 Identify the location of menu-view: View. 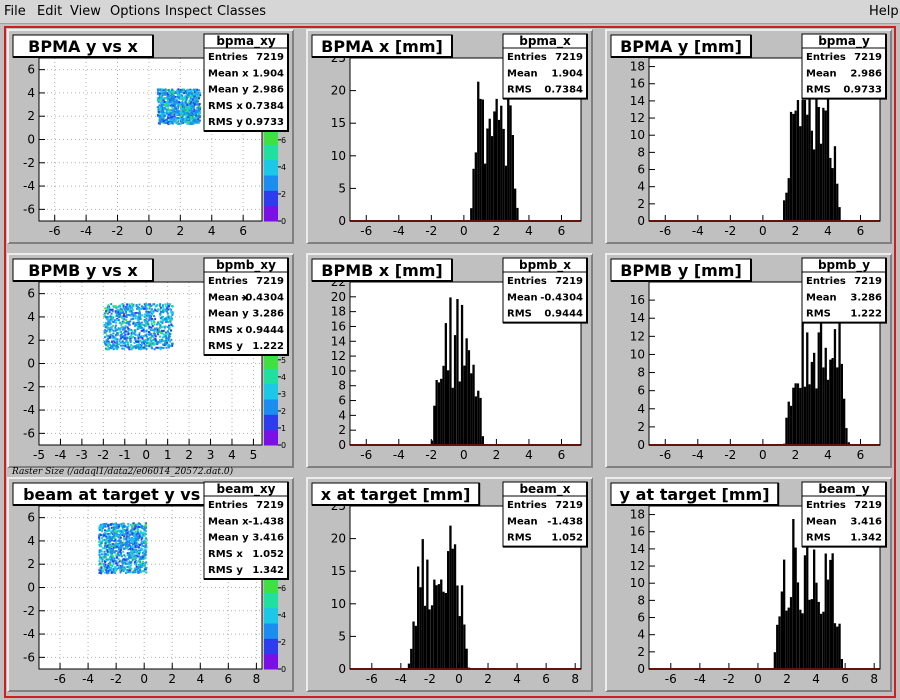
(85, 11).